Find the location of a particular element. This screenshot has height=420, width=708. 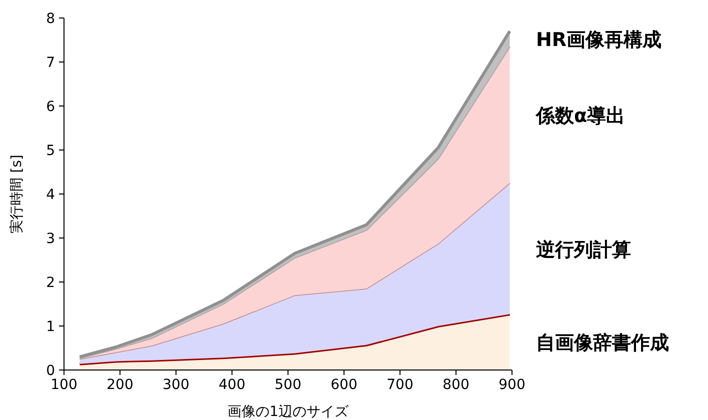

x-axis-title: 画像の1辺のサイズ is located at coordinates (289, 412).